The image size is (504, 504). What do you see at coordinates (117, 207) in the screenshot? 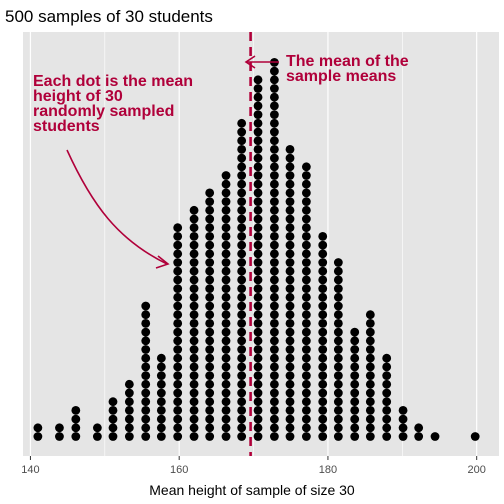
I see `annotation-arrow-dot` at bounding box center [117, 207].